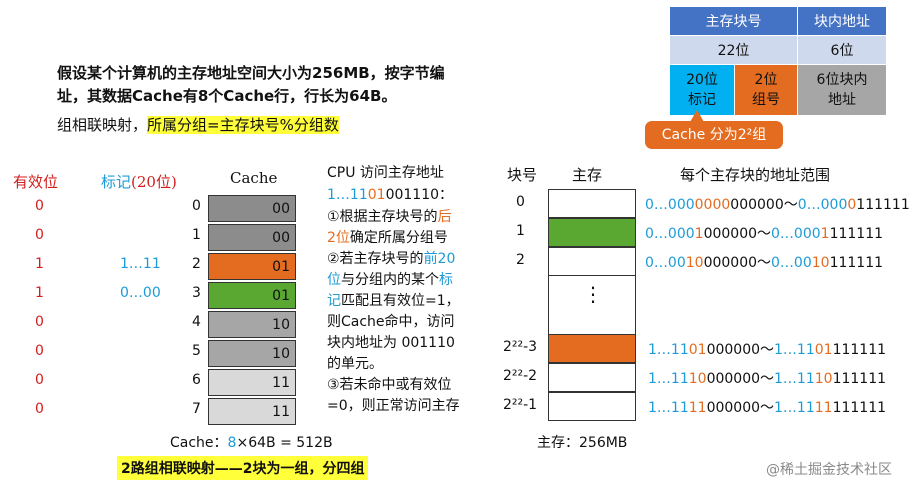 Image resolution: width=922 pixels, height=494 pixels. I want to click on cpu-step-text: ③若未命中或有效位, so click(389, 385).